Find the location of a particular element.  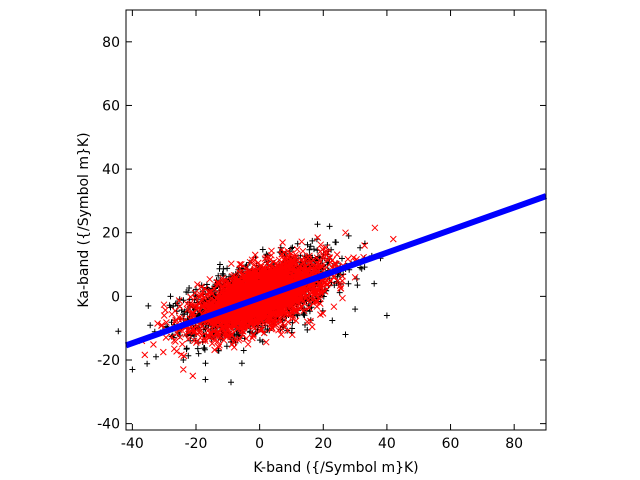

y-axis-label: Ka-band ({/Symbol m}K) is located at coordinates (84, 219).